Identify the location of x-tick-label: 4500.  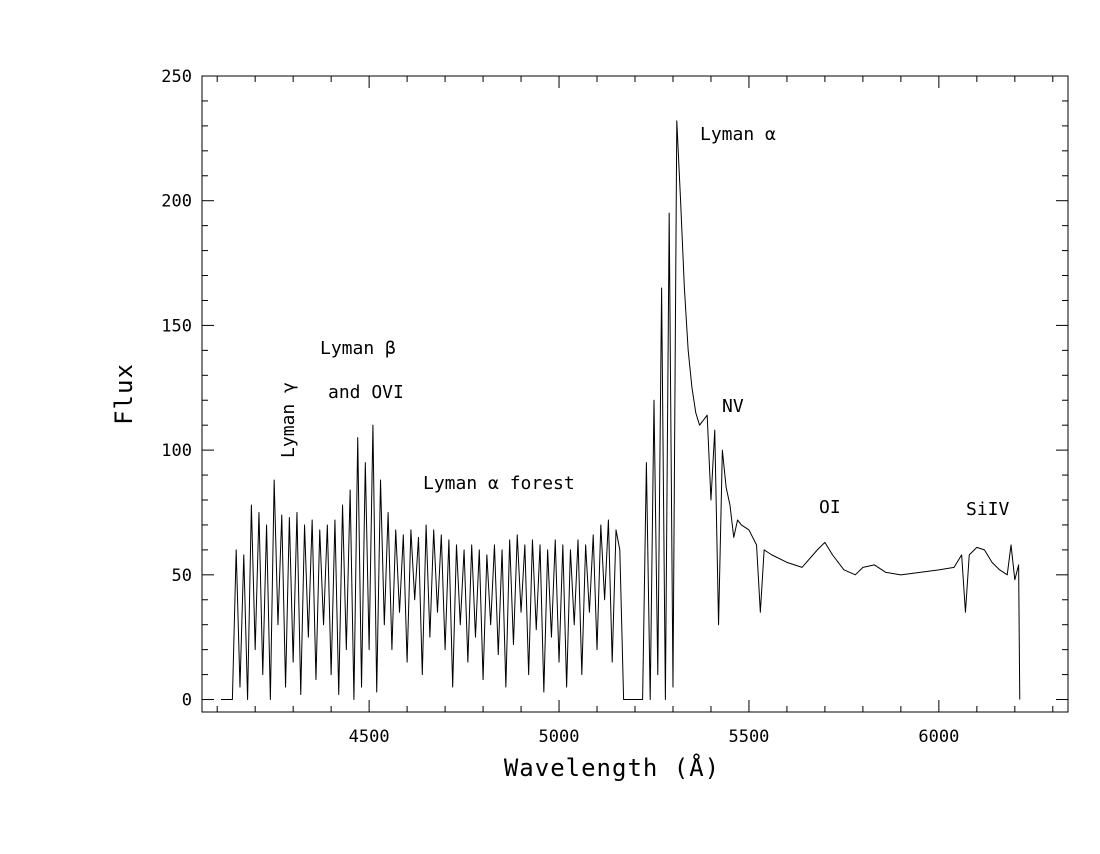
(369, 737).